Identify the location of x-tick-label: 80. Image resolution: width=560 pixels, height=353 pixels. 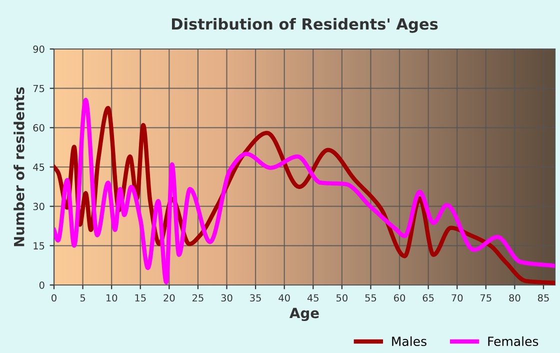
(514, 298).